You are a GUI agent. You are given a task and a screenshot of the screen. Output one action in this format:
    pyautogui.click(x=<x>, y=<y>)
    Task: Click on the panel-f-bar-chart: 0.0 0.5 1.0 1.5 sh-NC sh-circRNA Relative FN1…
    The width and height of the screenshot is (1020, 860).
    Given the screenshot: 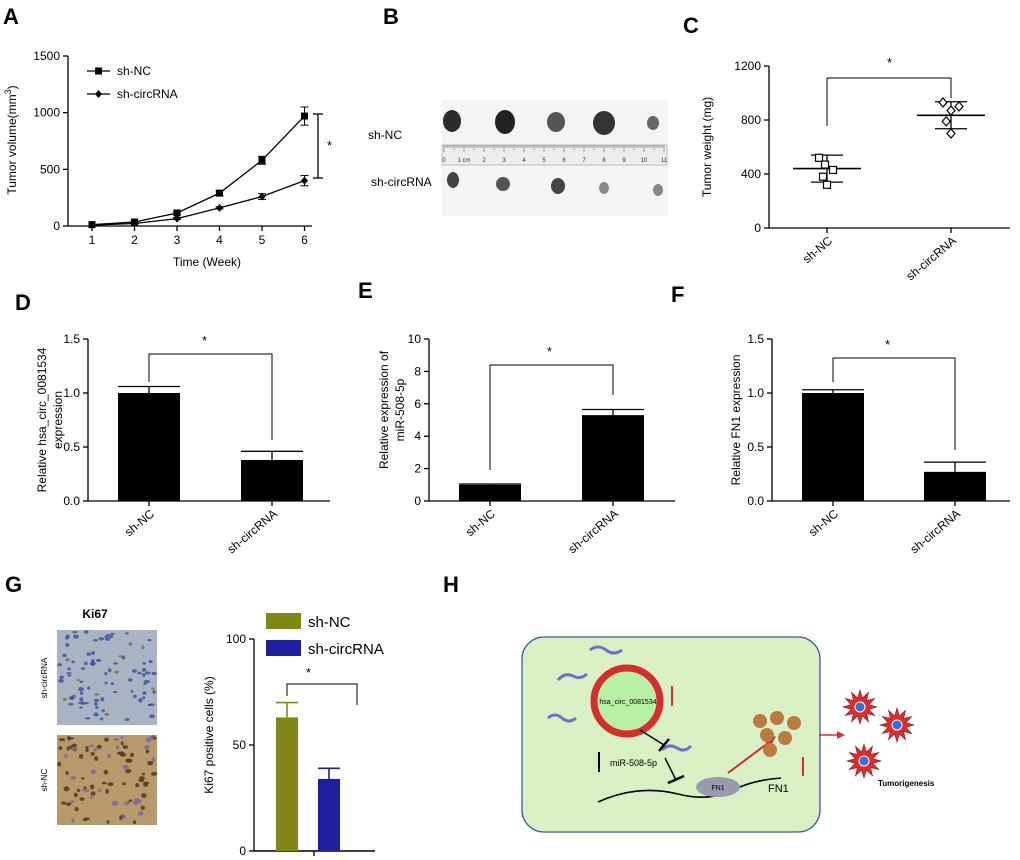 What is the action you would take?
    pyautogui.click(x=869, y=444)
    